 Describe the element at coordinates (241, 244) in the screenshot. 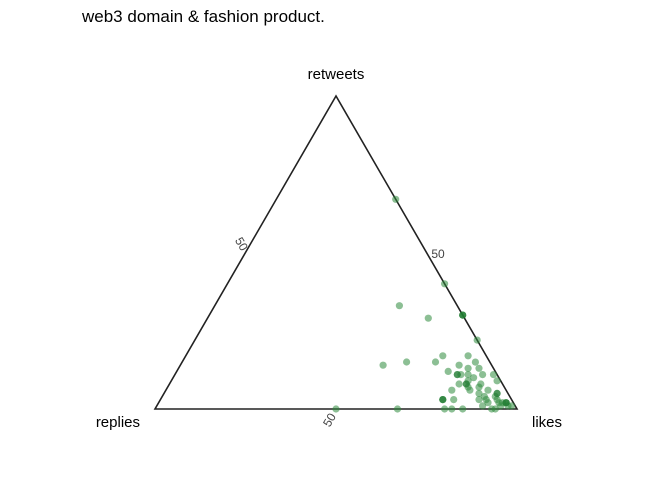

I see `tick-label-replies-50: 50` at that location.